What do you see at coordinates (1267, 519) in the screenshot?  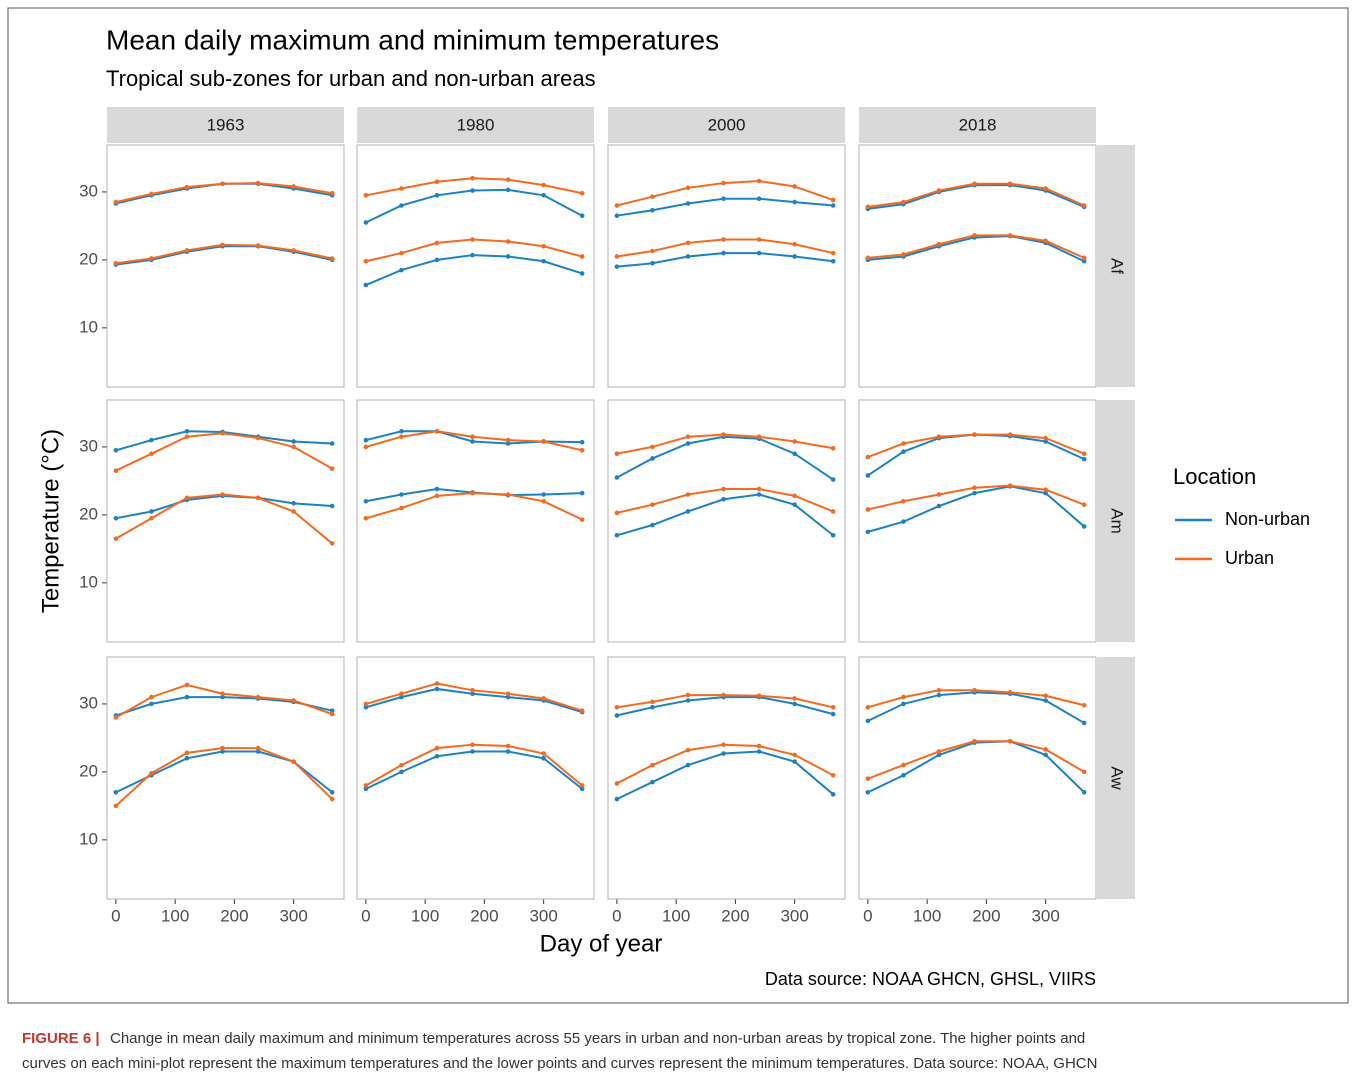 I see `legend-label: Non-urban` at bounding box center [1267, 519].